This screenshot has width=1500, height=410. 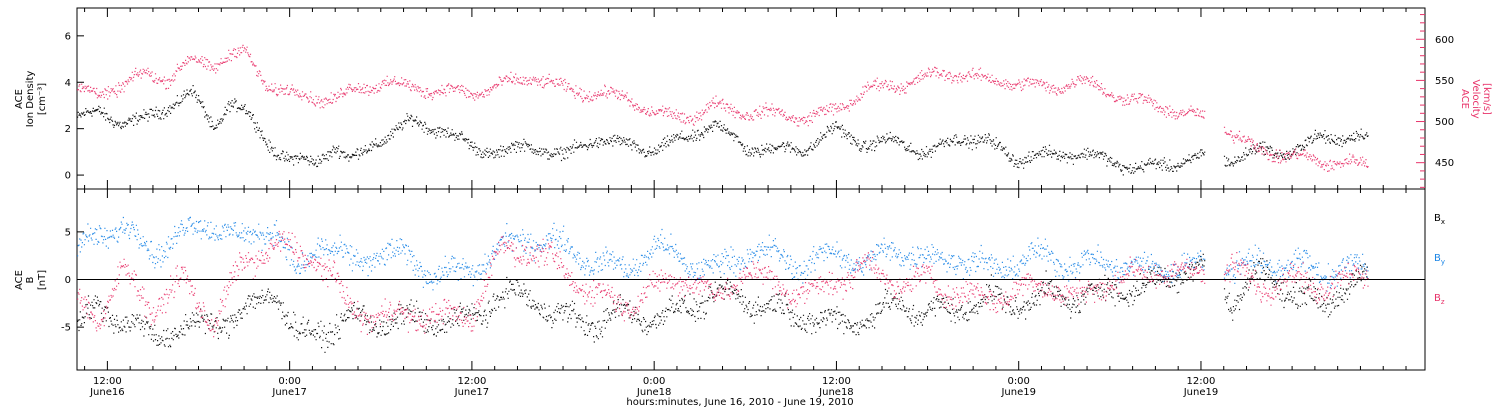 I want to click on panel0-left-tick-label-2: 4, so click(x=68, y=83).